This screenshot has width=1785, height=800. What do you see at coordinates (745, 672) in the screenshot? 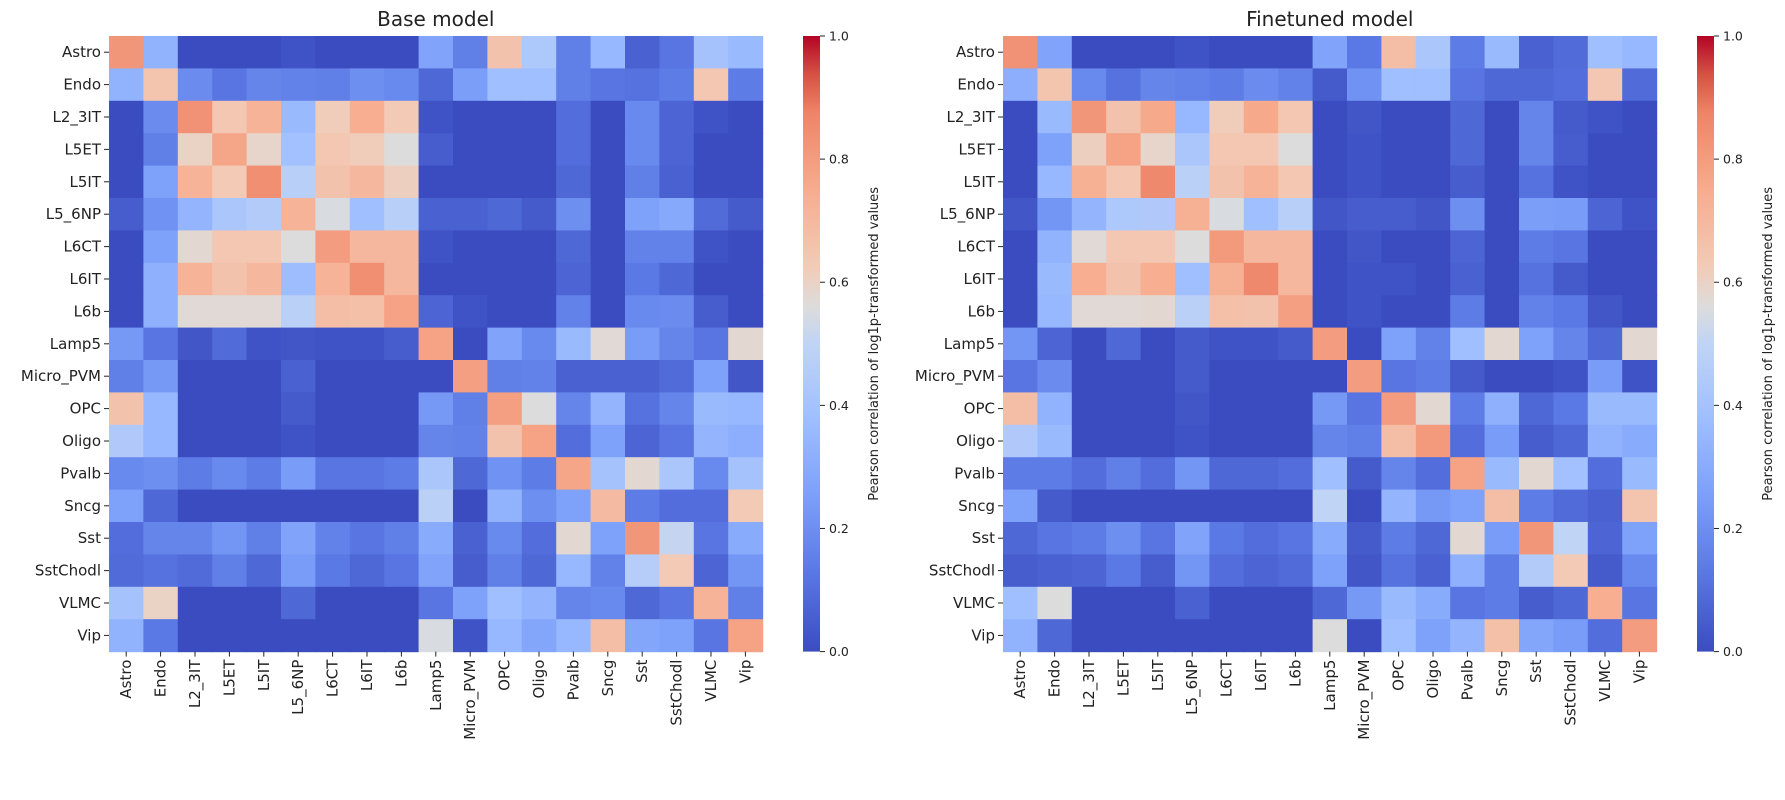
I see `x-tick-label: Vip` at bounding box center [745, 672].